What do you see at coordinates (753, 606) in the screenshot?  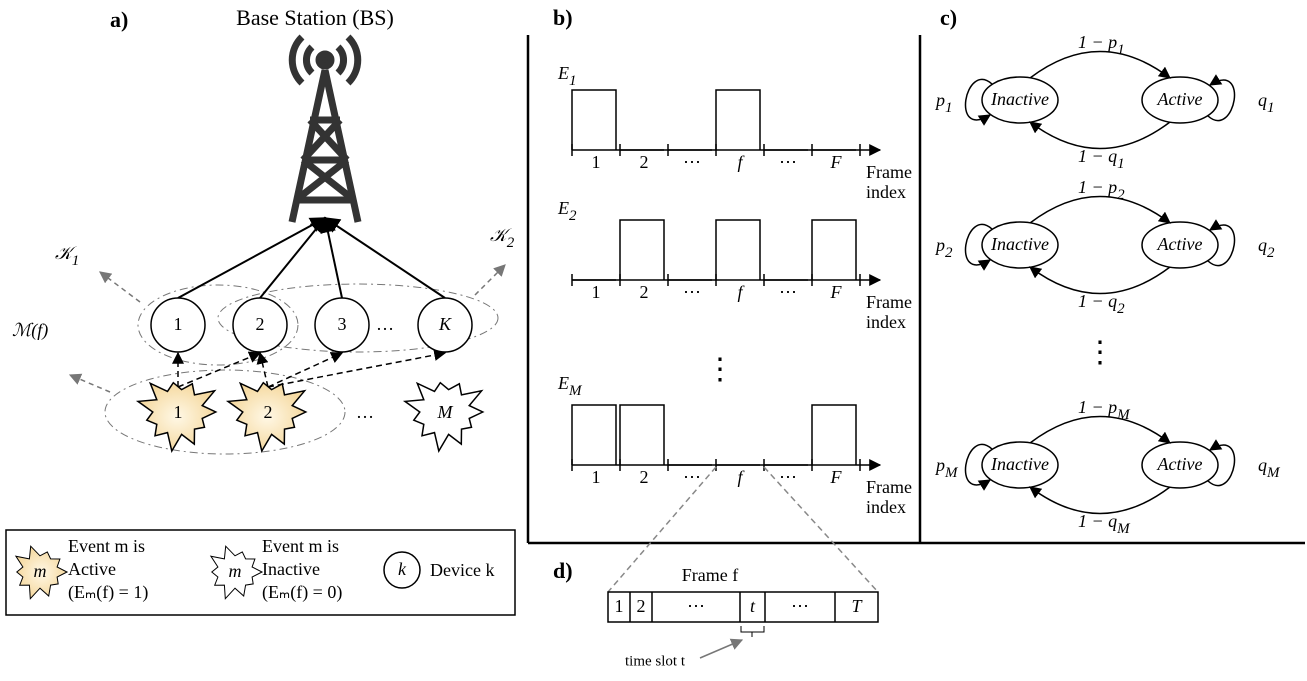 I see `slot: t` at bounding box center [753, 606].